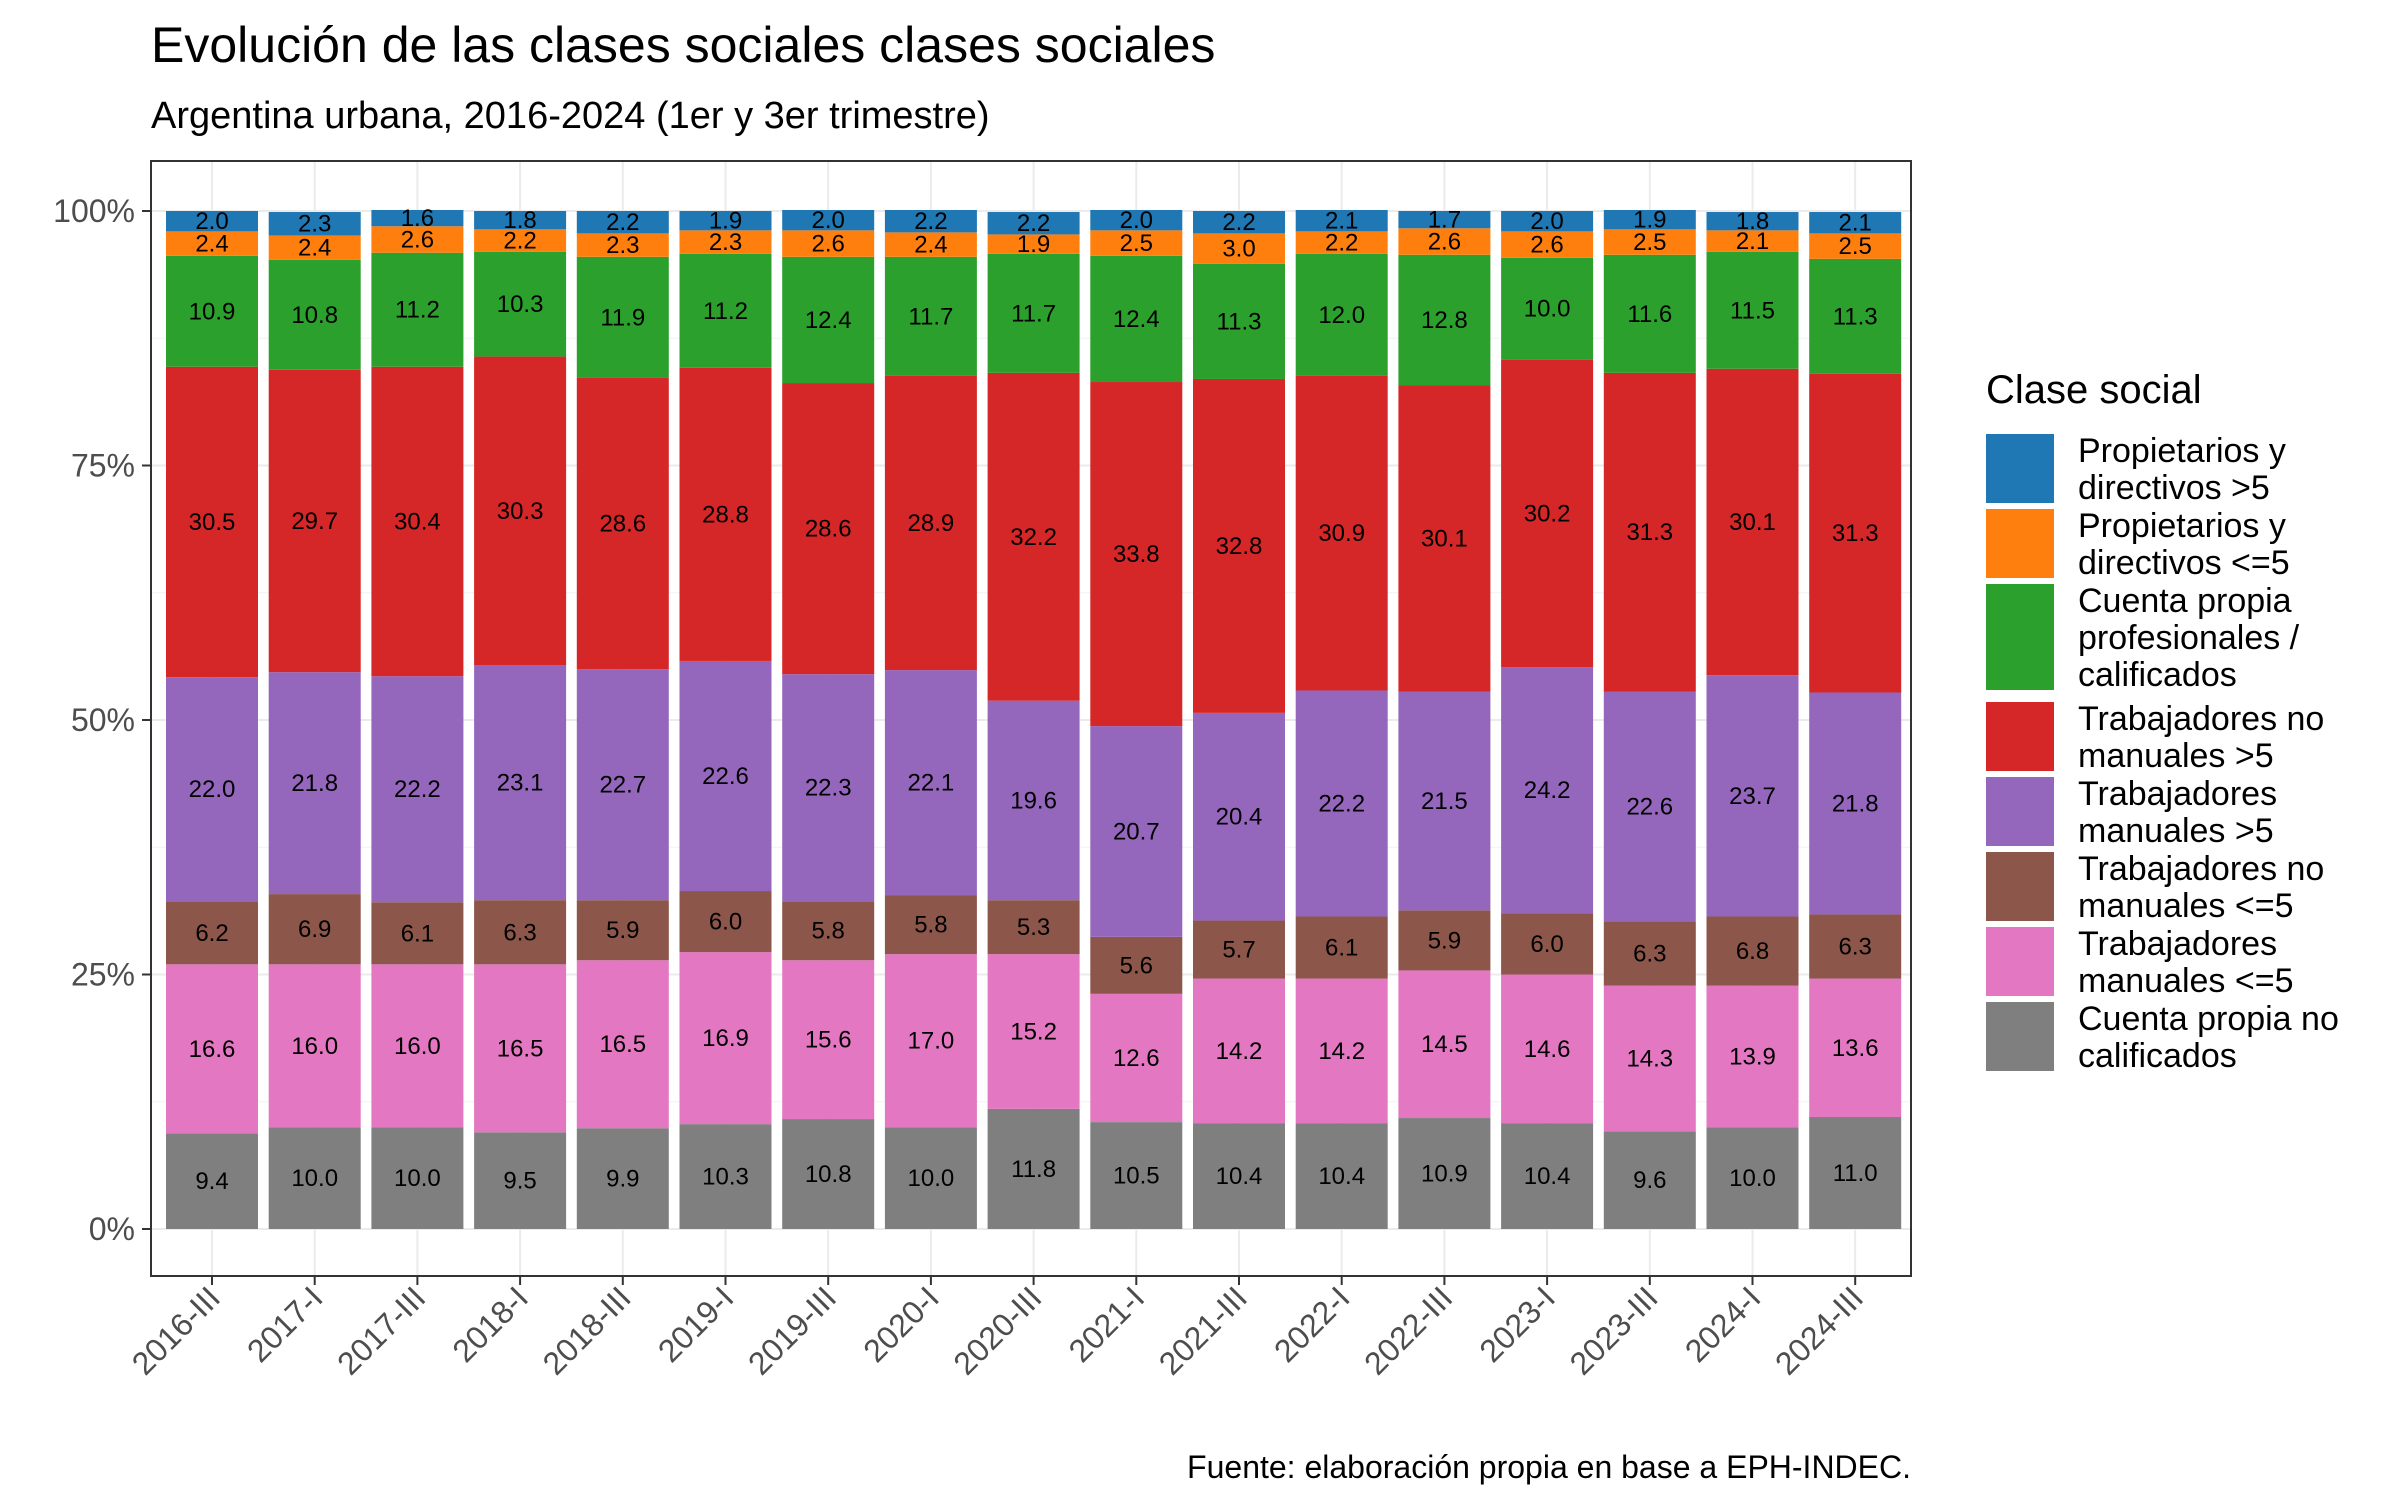 The height and width of the screenshot is (1500, 2400). What do you see at coordinates (931, 783) in the screenshot?
I see `data-label: 22.1` at bounding box center [931, 783].